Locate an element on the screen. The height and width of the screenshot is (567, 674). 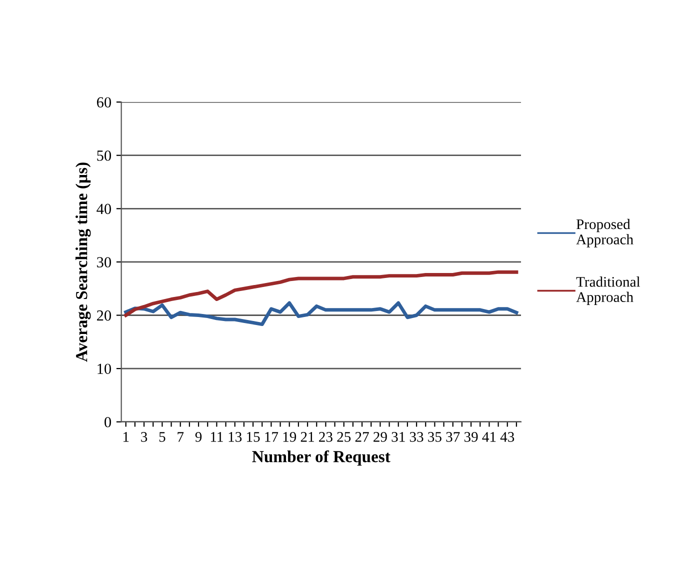
x-tick-label: 35 is located at coordinates (435, 437).